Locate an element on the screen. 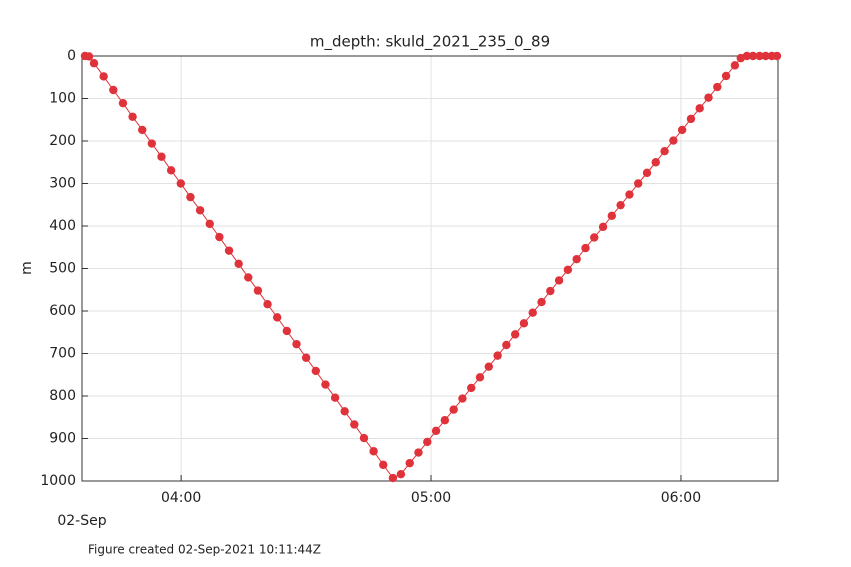  y-tick-label: 500 is located at coordinates (62, 269).